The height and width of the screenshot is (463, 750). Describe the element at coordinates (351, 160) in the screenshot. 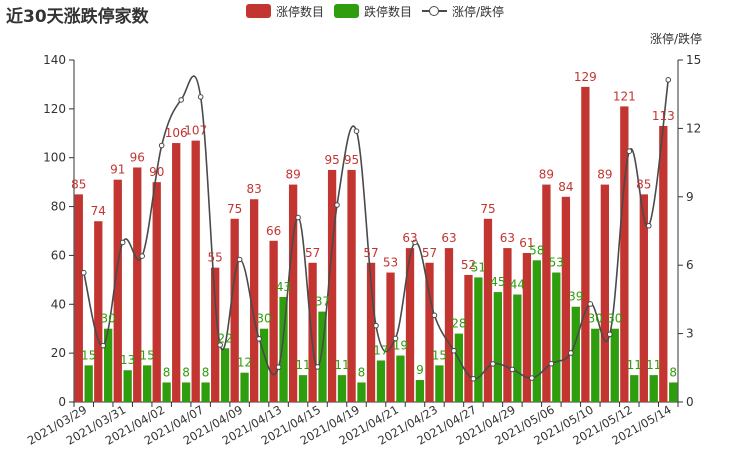

I see `limit-up-data-label: 95` at that location.